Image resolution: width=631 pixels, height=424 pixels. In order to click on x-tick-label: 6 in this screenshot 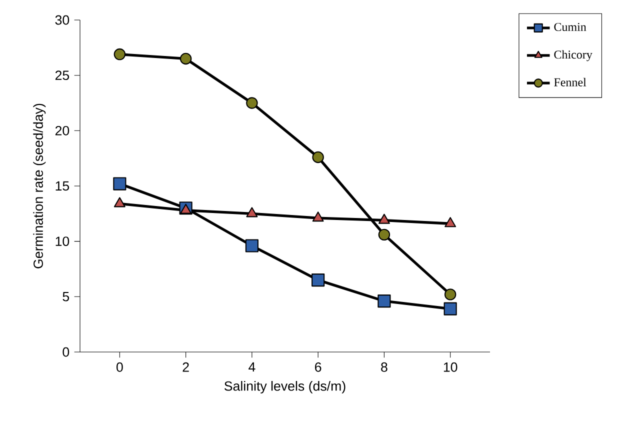, I will do `click(318, 367)`.